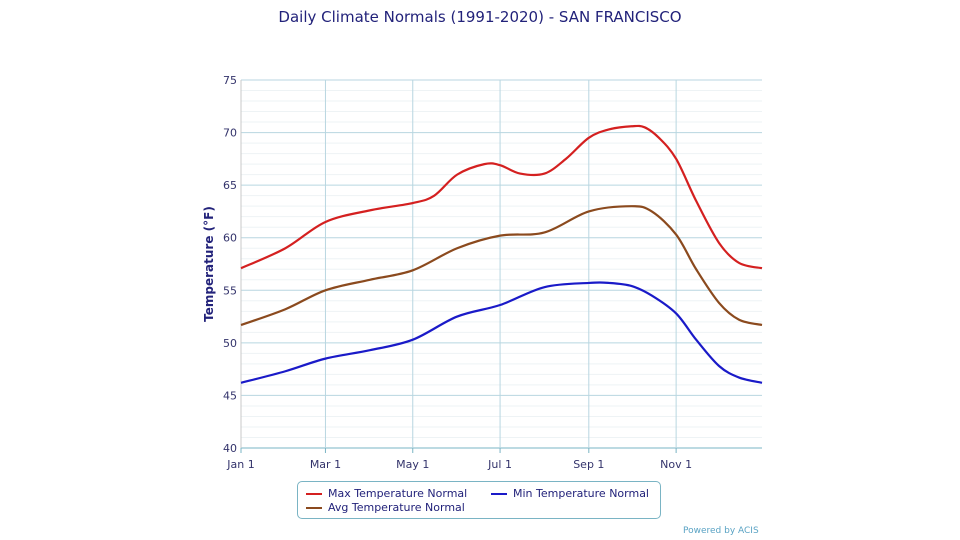 The image size is (960, 540). Describe the element at coordinates (501, 332) in the screenshot. I see `series-line-min` at that location.